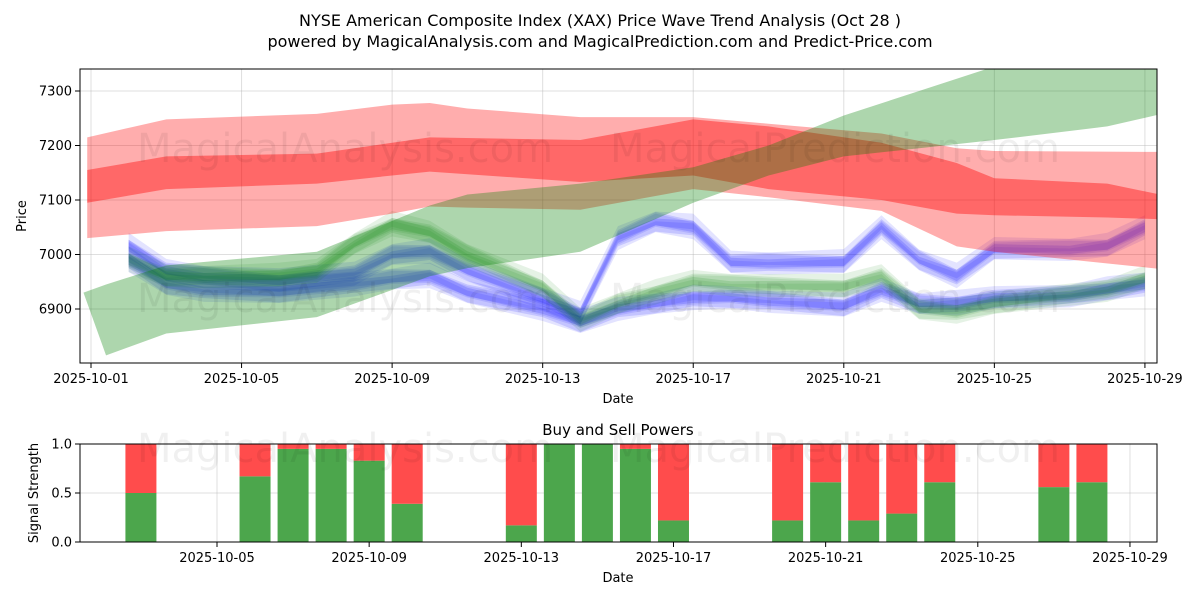 This screenshot has height=600, width=1200. What do you see at coordinates (34, 493) in the screenshot?
I see `y-axis-label: Signal Strength` at bounding box center [34, 493].